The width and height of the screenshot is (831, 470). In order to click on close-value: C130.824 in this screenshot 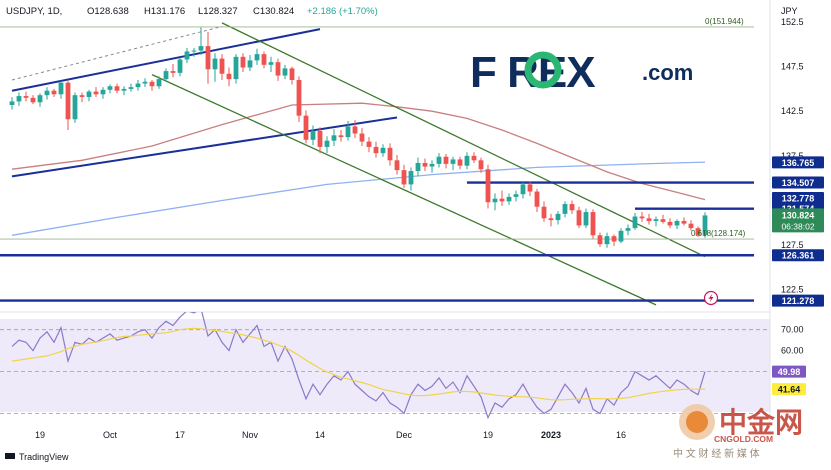, I will do `click(273, 11)`.